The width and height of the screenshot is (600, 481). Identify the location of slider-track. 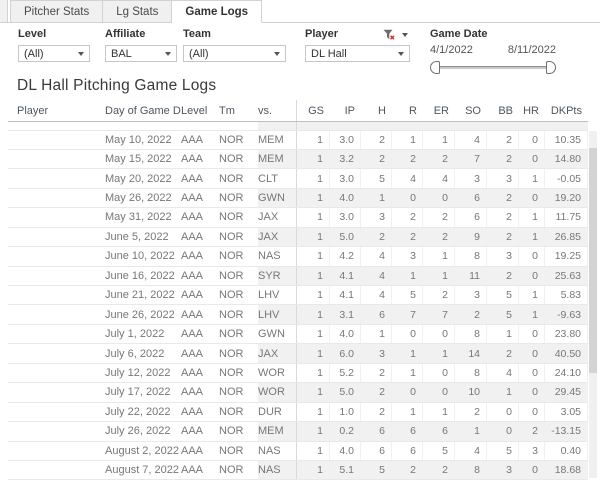
(493, 67).